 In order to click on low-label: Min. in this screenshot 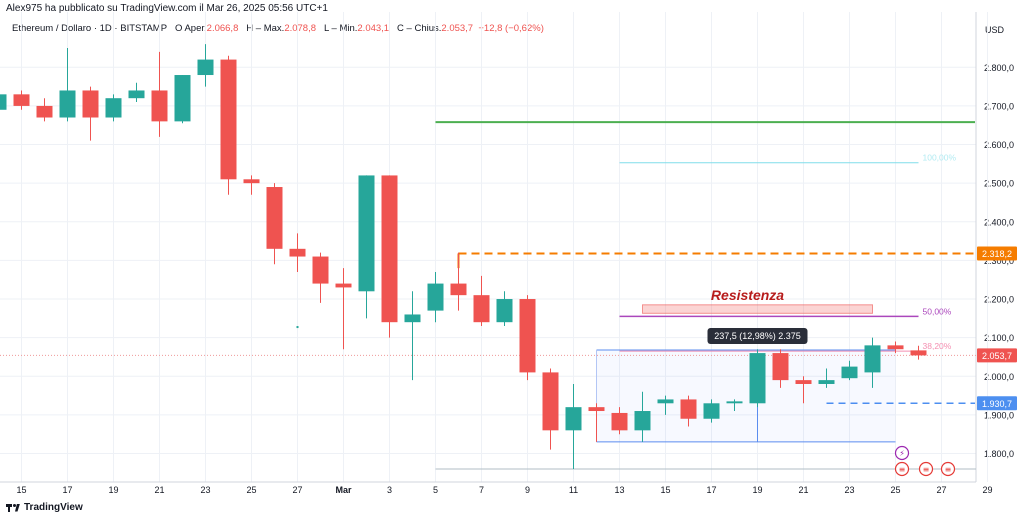, I will do `click(348, 28)`.